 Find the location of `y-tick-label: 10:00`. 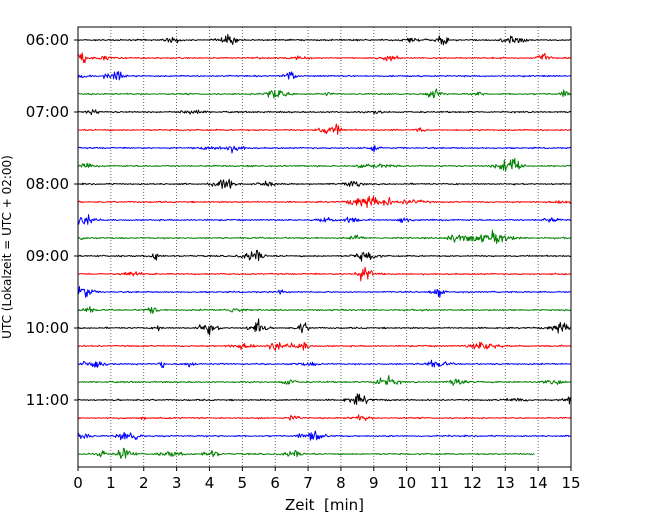

y-tick-label: 10:00 is located at coordinates (47, 328).